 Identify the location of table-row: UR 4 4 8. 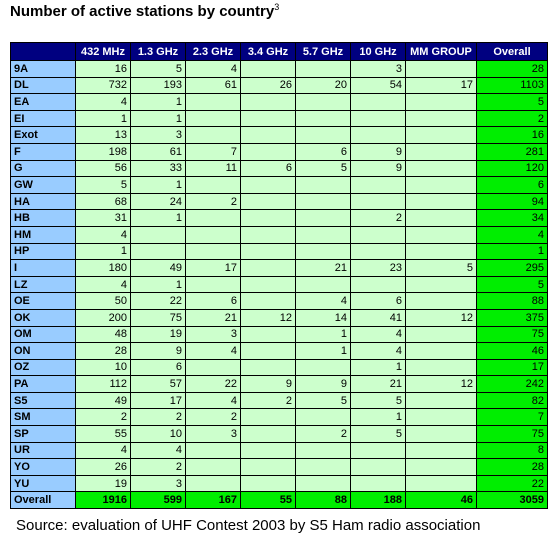
(279, 450).